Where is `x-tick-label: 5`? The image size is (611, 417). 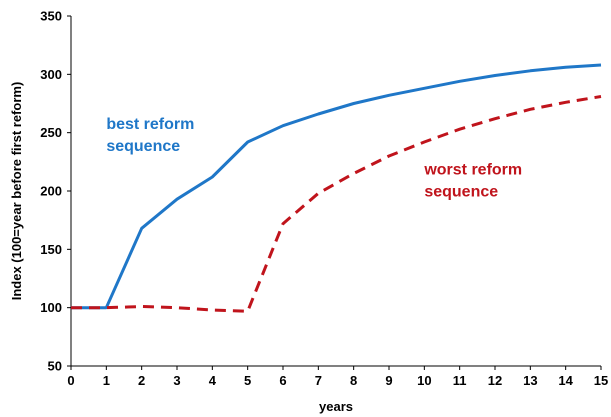
x-tick-label: 5 is located at coordinates (247, 380).